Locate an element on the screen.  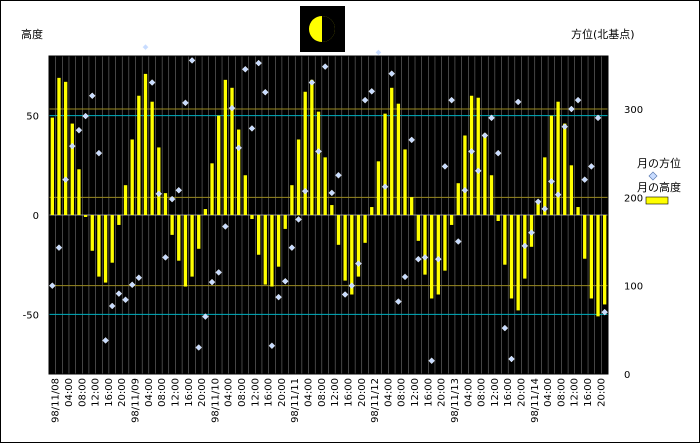
right-axis-title: 方位(北基点) is located at coordinates (603, 34).